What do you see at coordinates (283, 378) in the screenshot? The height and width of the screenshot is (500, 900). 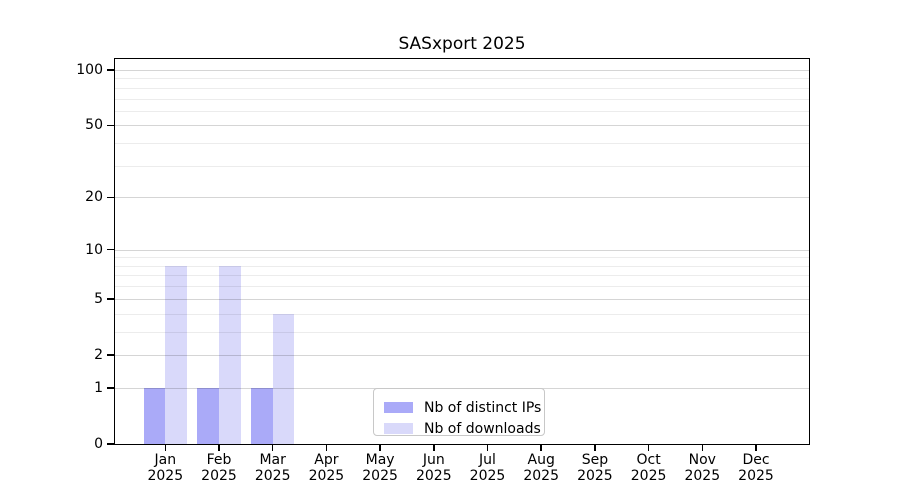 I see `bar-downloads-mar` at bounding box center [283, 378].